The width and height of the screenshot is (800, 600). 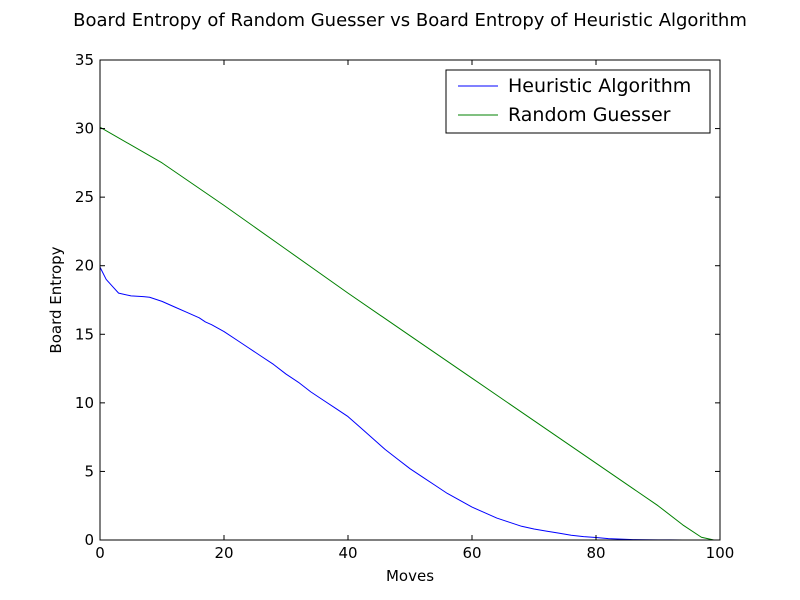 I want to click on y-tick-label: 10, so click(x=84, y=403).